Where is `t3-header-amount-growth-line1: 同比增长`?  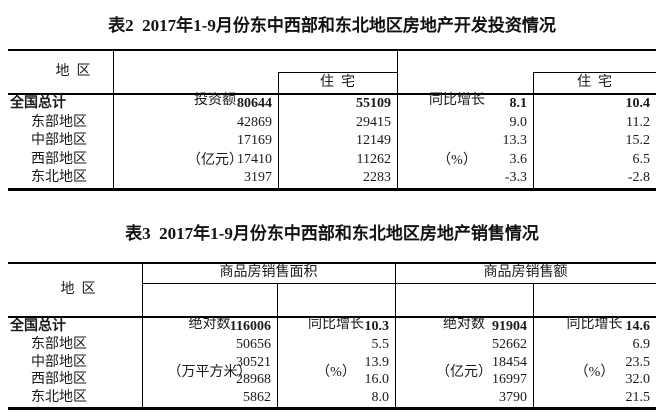
t3-header-amount-growth-line1: 同比增长 is located at coordinates (594, 324).